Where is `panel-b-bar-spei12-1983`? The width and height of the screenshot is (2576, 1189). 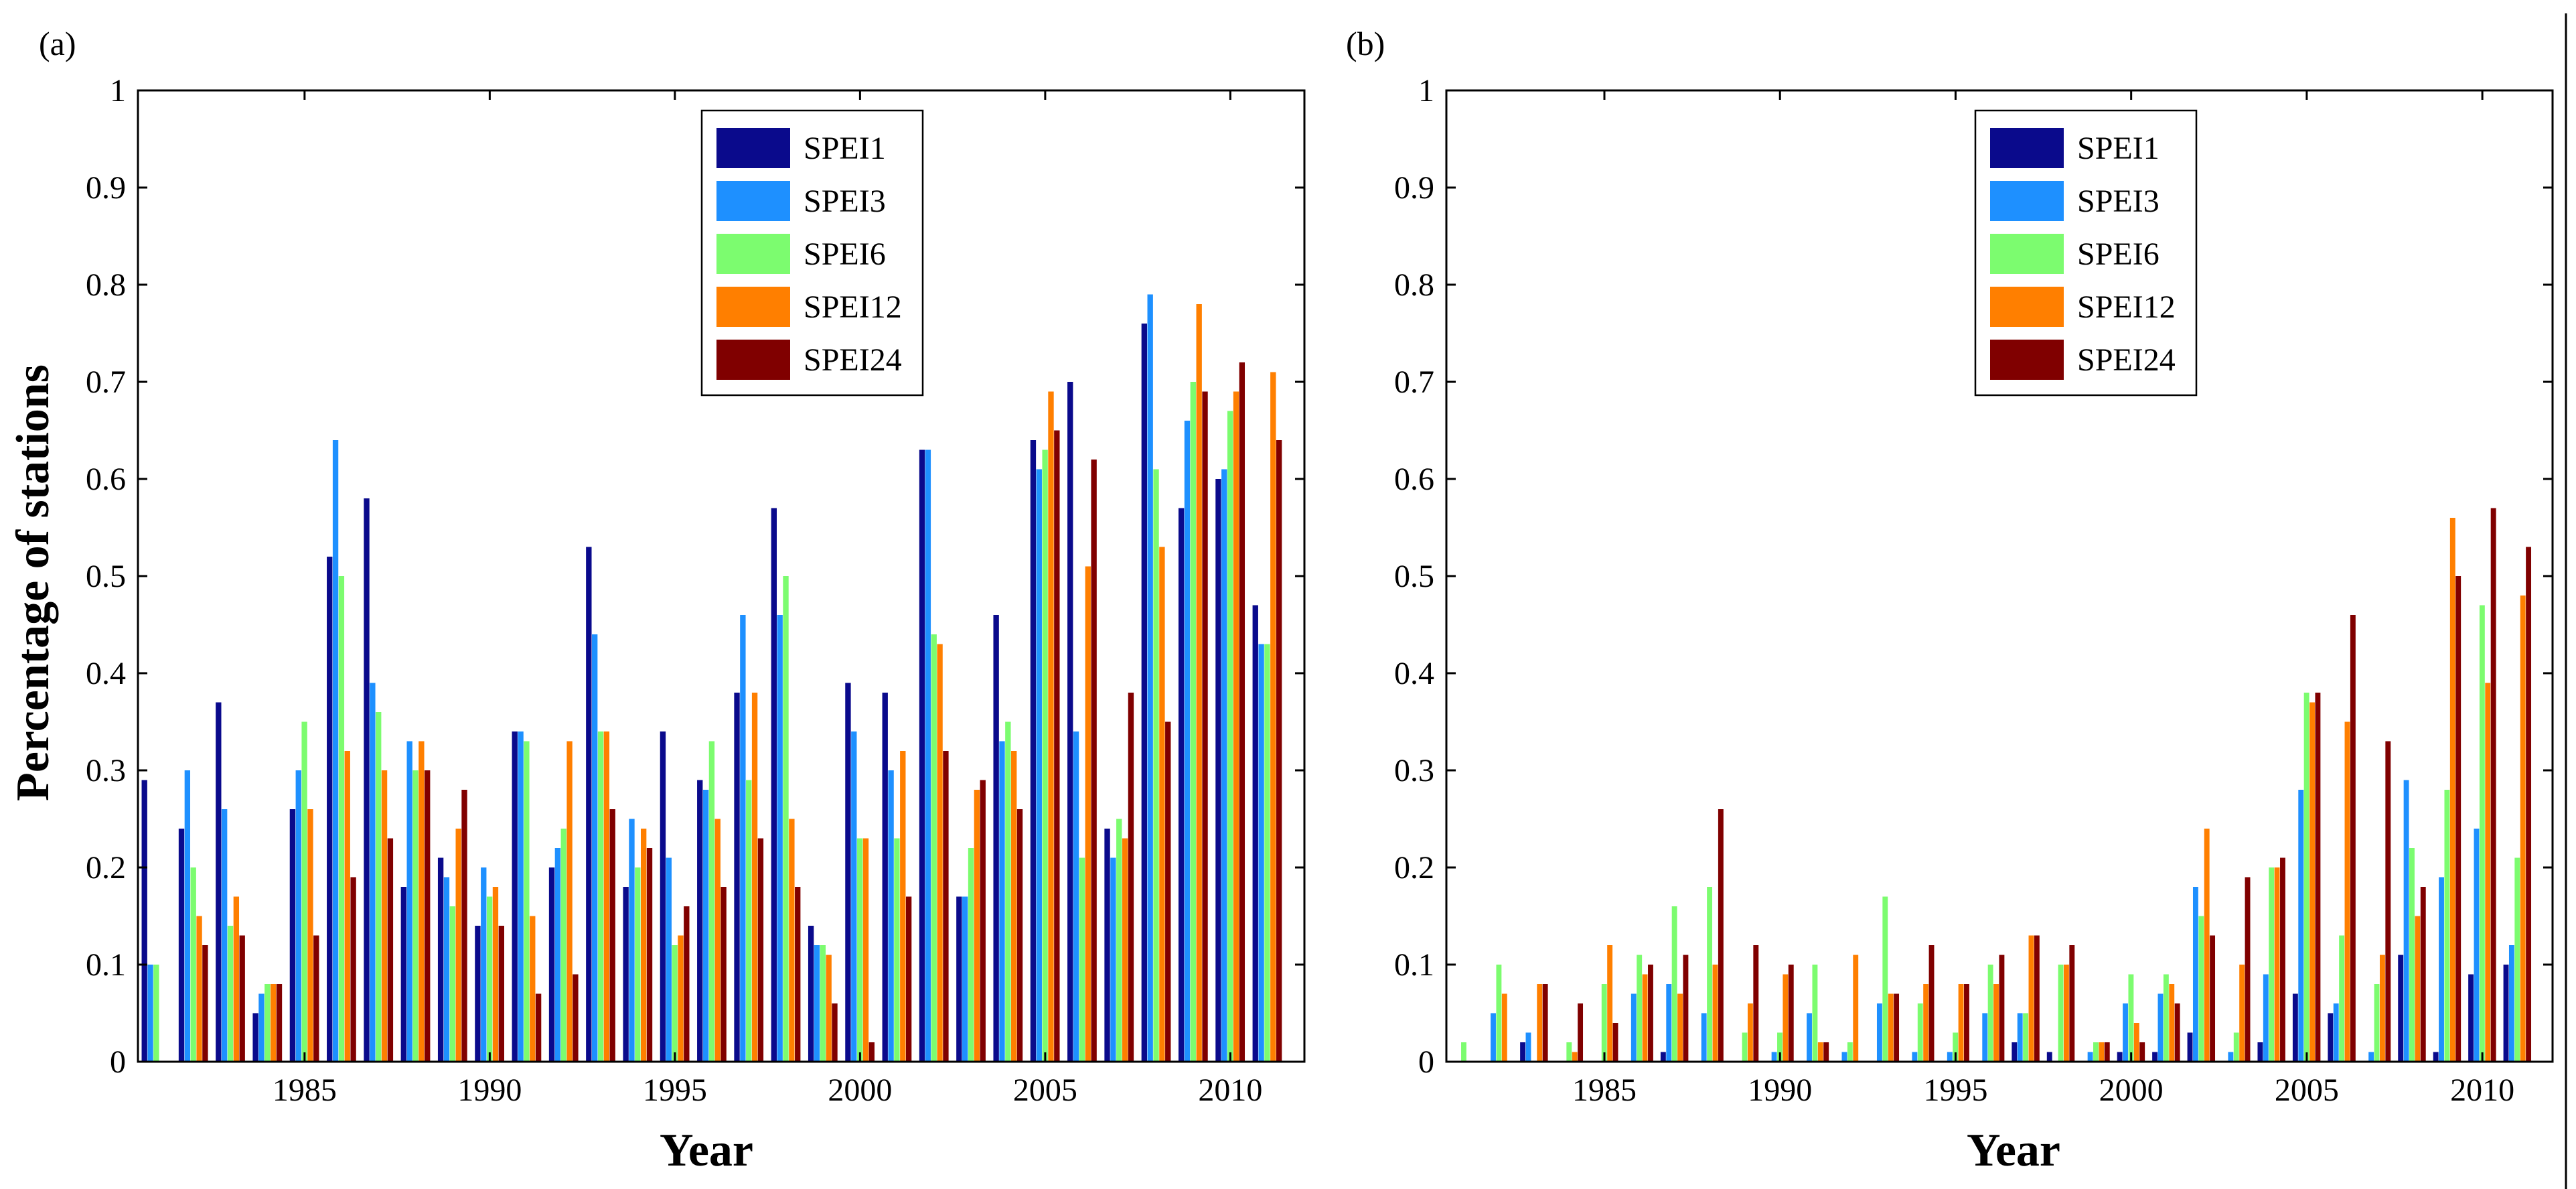
panel-b-bar-spei12-1983 is located at coordinates (1540, 1023).